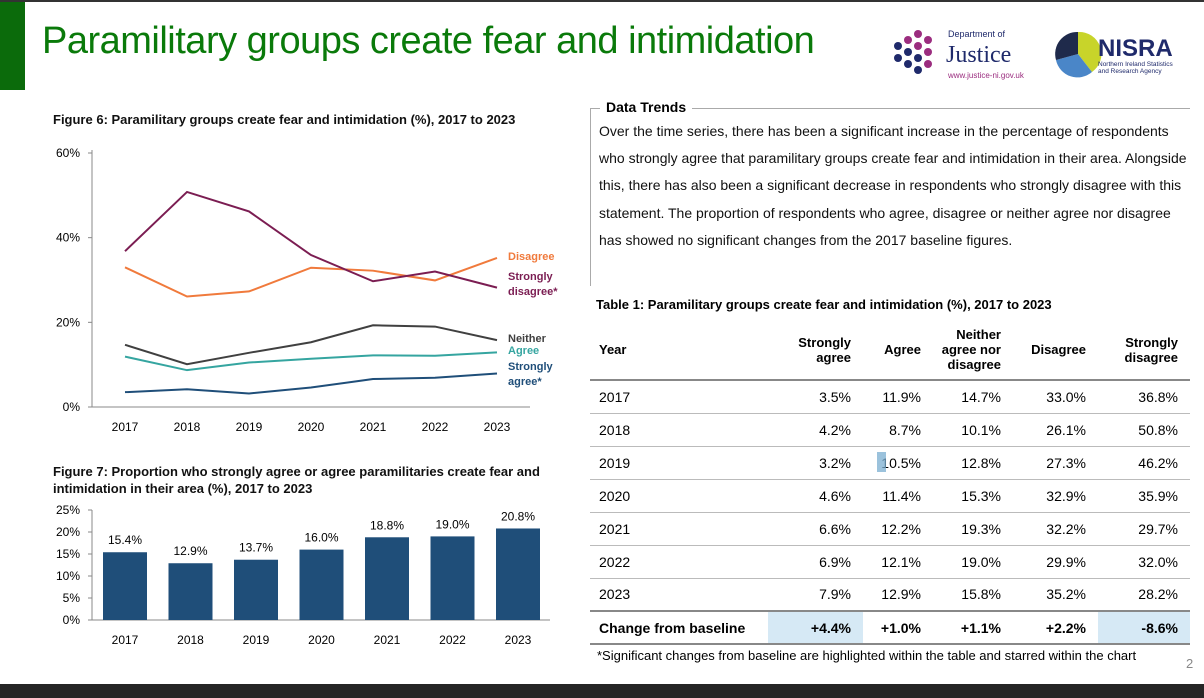 The image size is (1204, 698). I want to click on table-cell: 28.2%, so click(1144, 595).